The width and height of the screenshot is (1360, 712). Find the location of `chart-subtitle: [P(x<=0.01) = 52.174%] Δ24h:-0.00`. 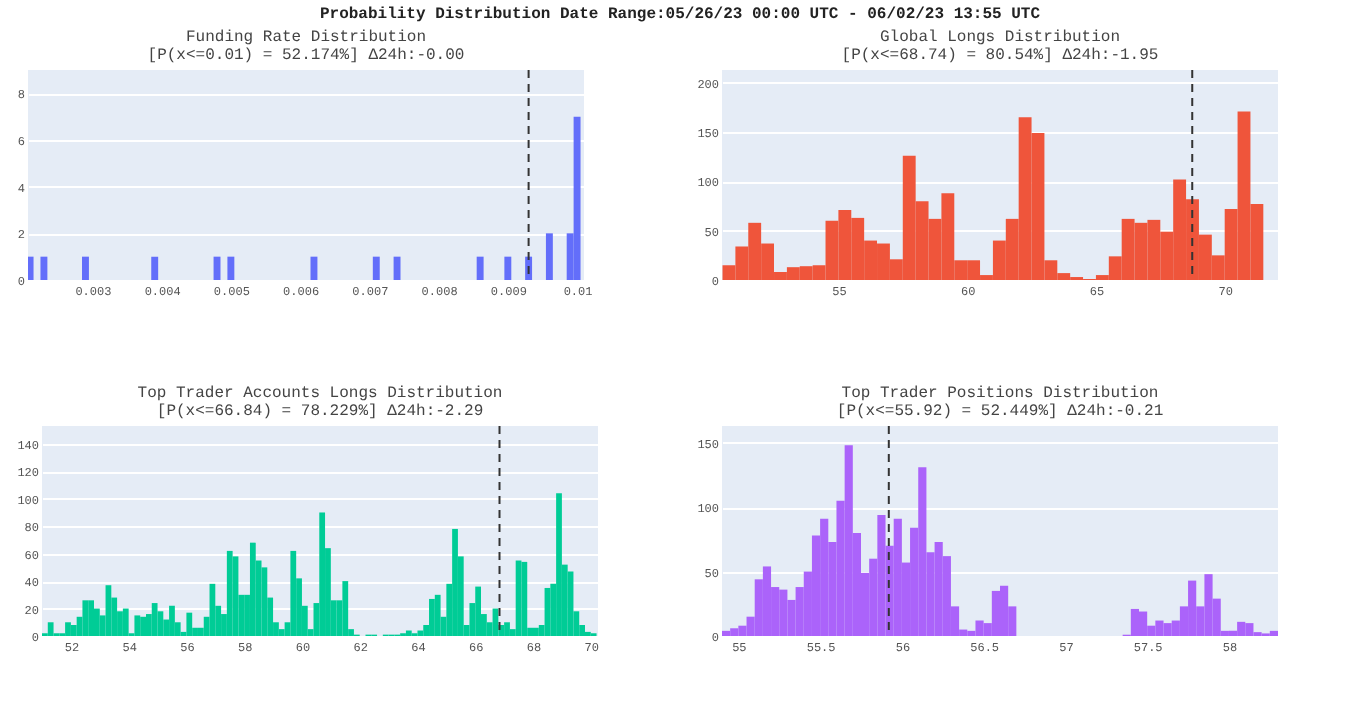

chart-subtitle: [P(x<=0.01) = 52.174%] Δ24h:-0.00 is located at coordinates (306, 56).